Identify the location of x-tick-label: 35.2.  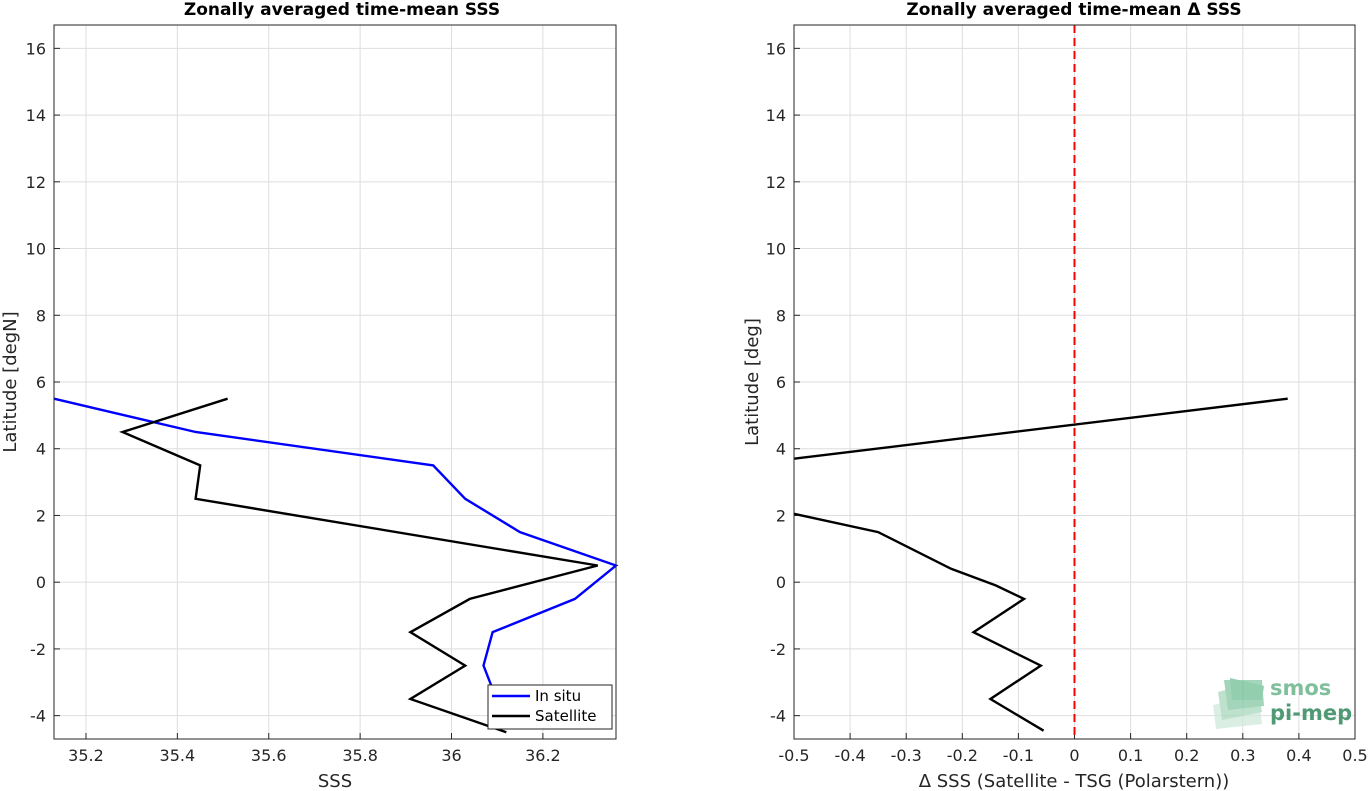
(86, 755).